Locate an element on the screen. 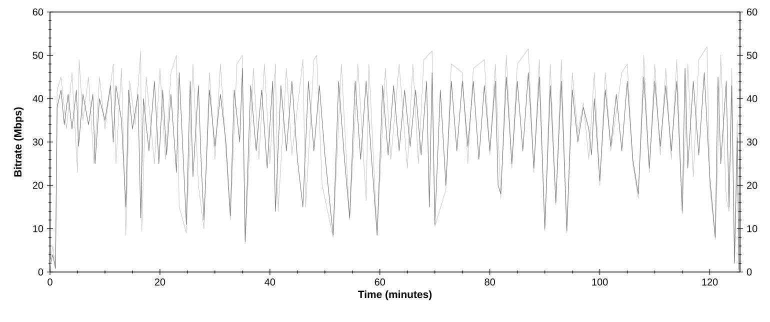 This screenshot has width=770, height=322. y-tick-label: 40 is located at coordinates (38, 98).